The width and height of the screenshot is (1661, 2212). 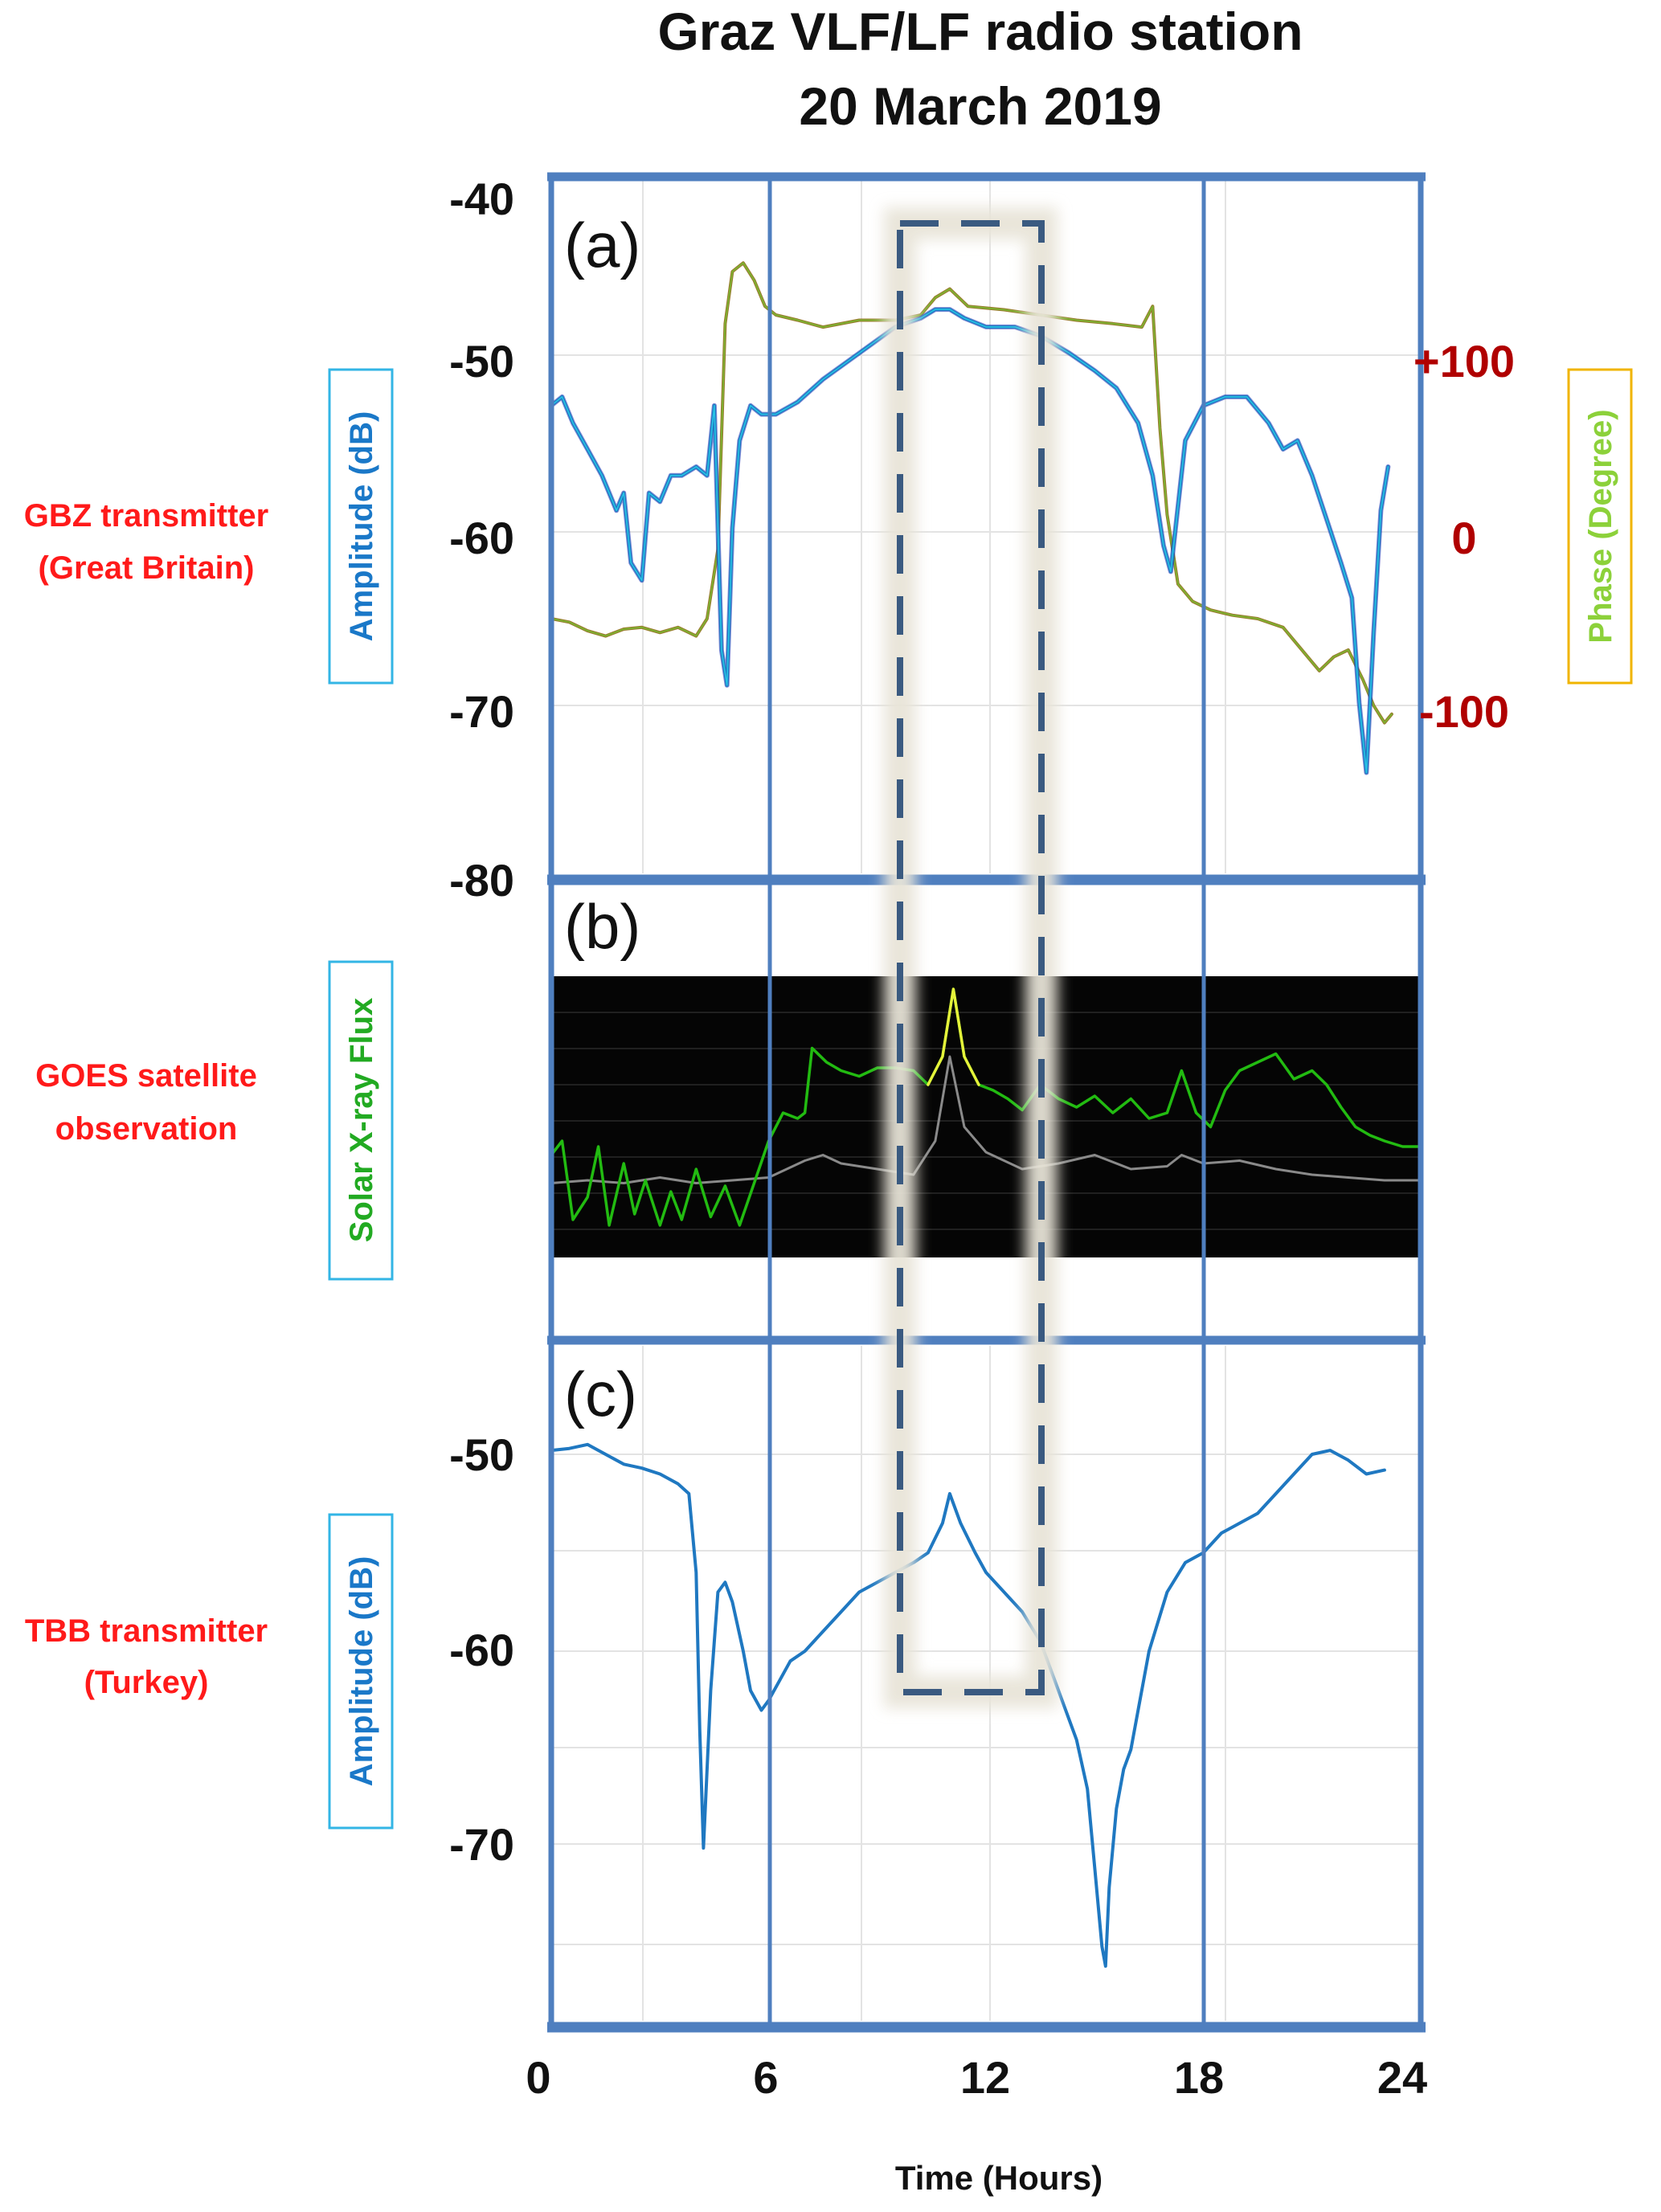 I want to click on figure-title-line-1: Graz VLF/LF radio station, so click(x=980, y=32).